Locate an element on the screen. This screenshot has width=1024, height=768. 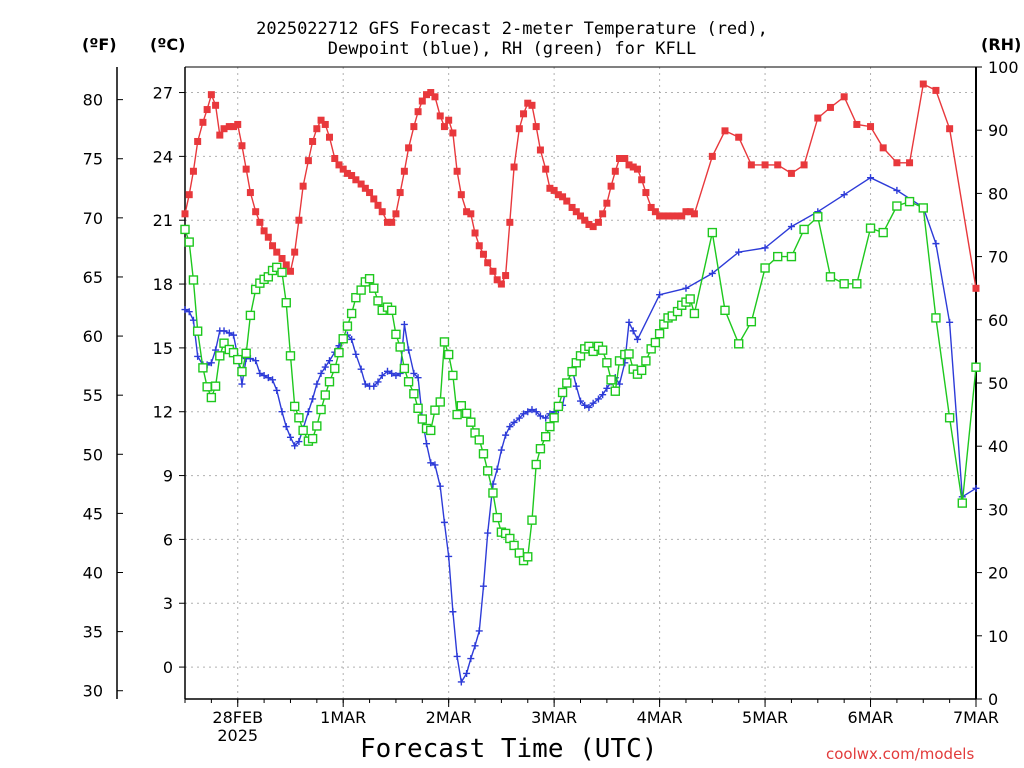
rh-tick-label: 100 is located at coordinates (1003, 67).